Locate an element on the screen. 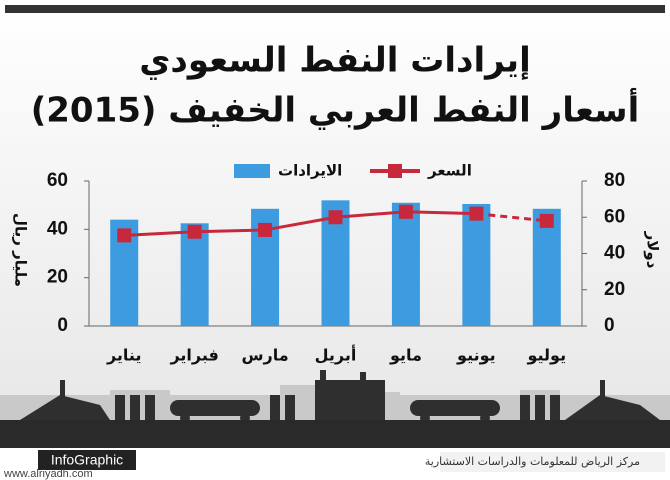 This screenshot has width=670, height=480. x-tick-label: مايو is located at coordinates (405, 355).